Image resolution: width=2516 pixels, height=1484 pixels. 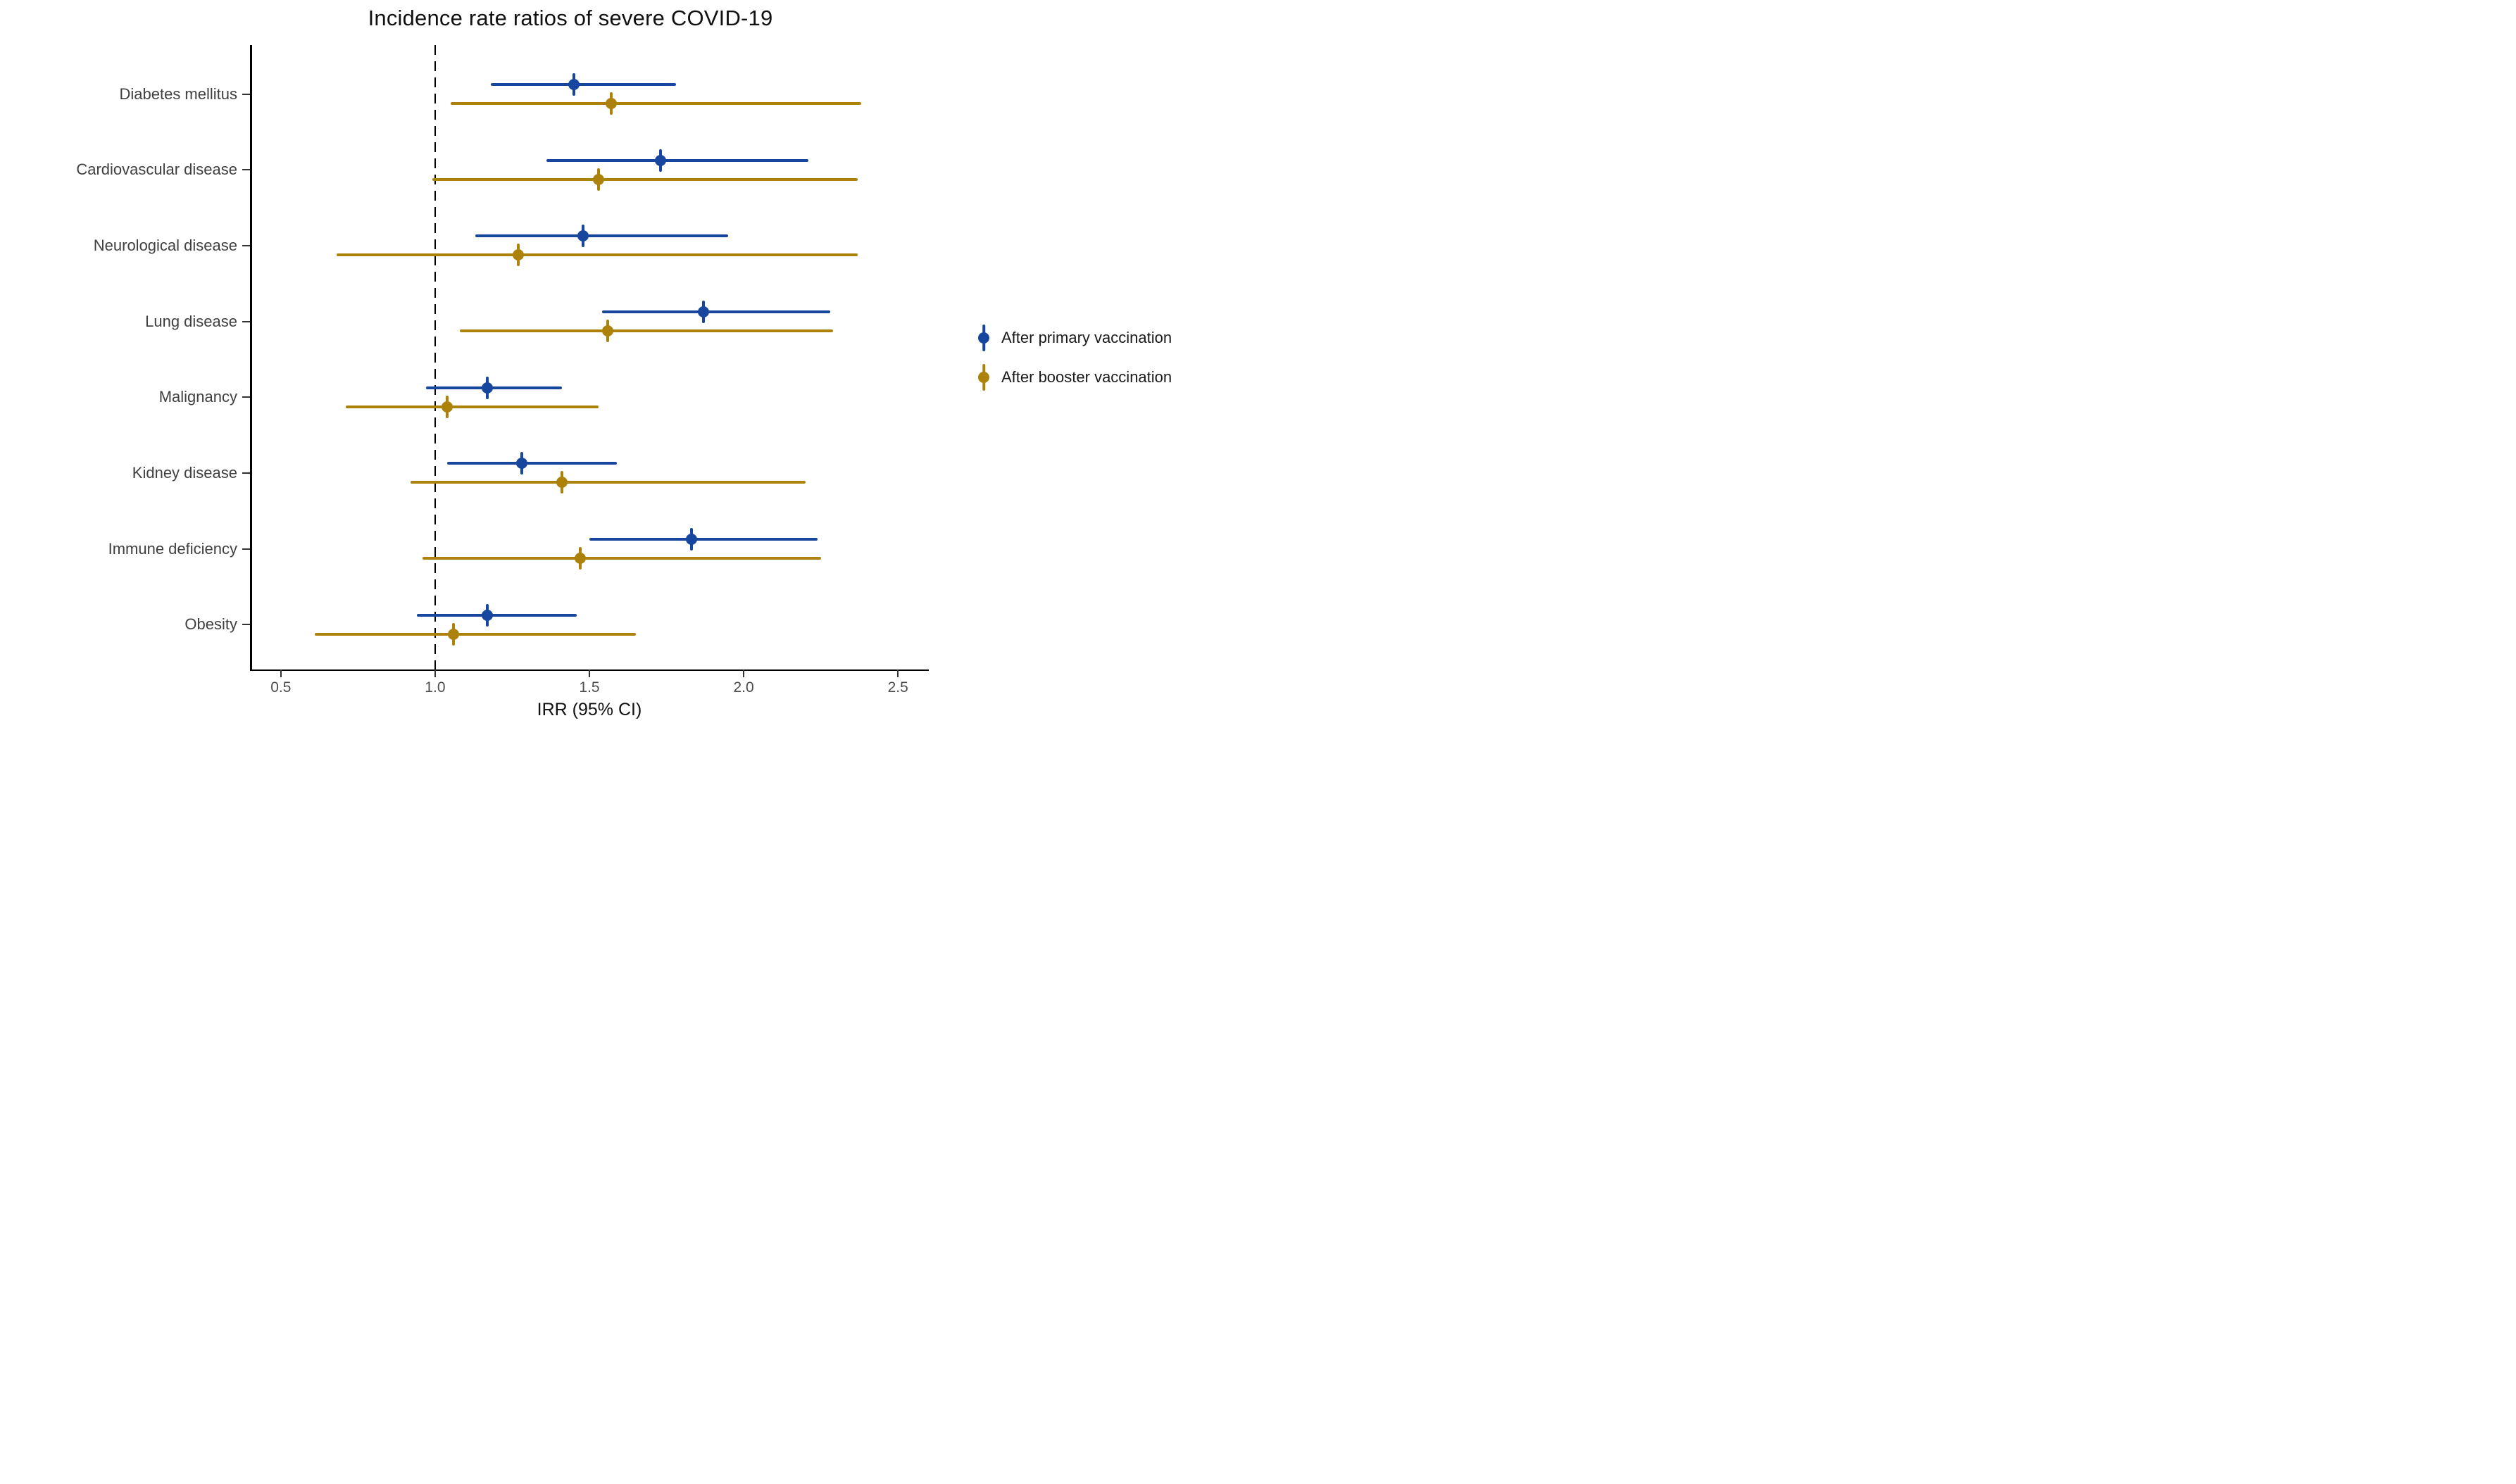 I want to click on x-tick-label: 1.0, so click(x=435, y=687).